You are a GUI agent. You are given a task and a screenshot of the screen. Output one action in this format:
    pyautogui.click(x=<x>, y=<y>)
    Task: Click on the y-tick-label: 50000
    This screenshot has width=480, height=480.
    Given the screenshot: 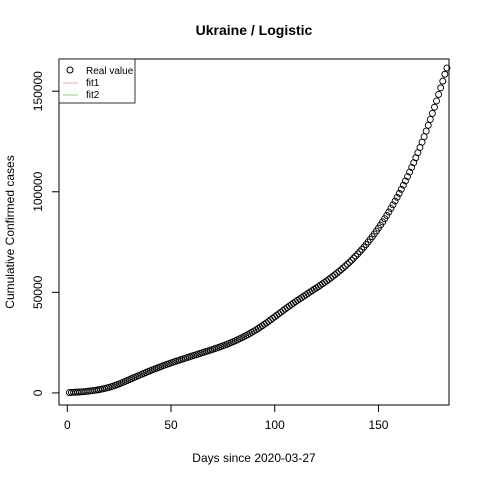 What is the action you would take?
    pyautogui.click(x=38, y=292)
    